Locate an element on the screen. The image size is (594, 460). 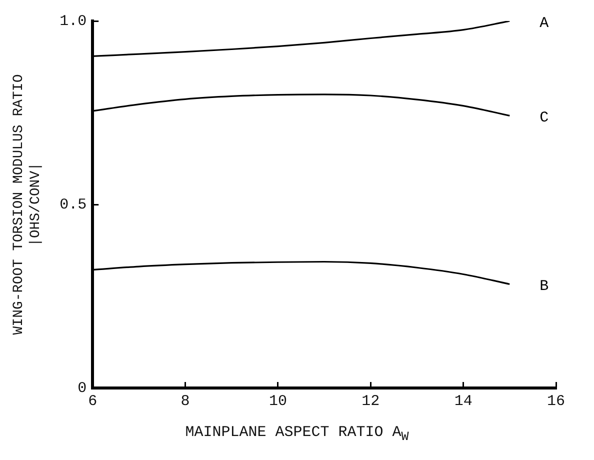
x-tick-label: 12 is located at coordinates (371, 401).